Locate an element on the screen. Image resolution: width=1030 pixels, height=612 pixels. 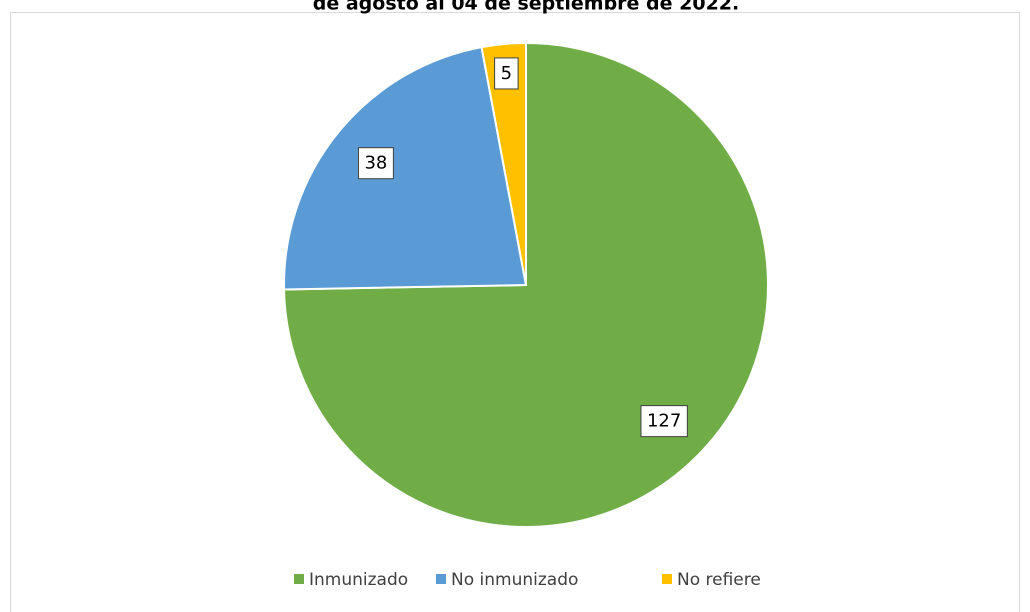
data-label: 127 is located at coordinates (664, 421).